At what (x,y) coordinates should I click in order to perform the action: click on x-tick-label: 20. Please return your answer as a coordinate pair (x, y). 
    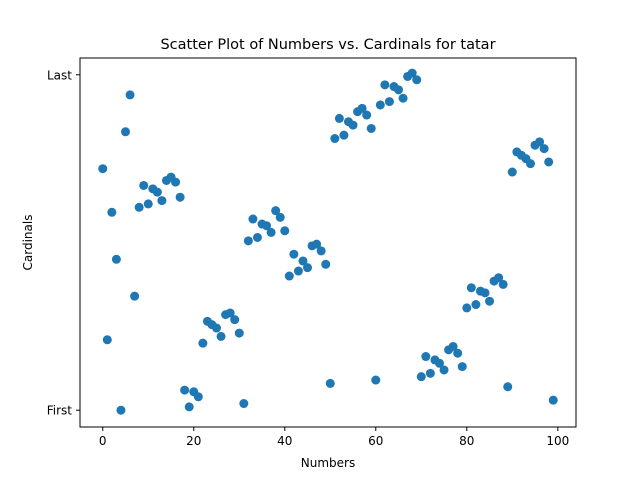
    Looking at the image, I should click on (193, 441).